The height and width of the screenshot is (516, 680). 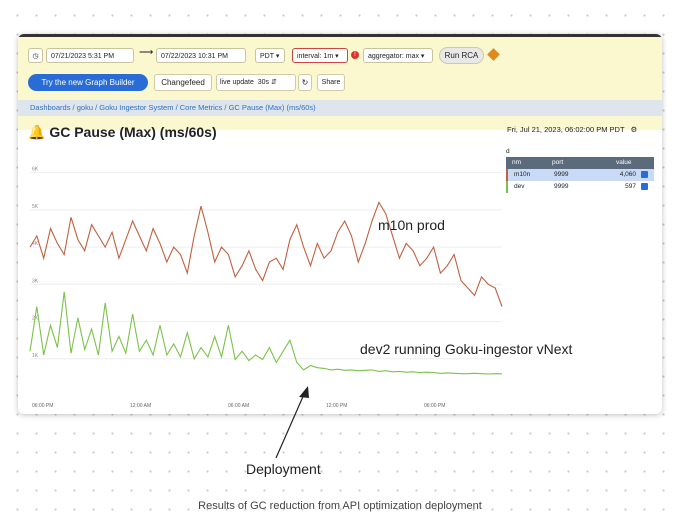 I want to click on legend-value: 4,060, so click(x=627, y=174).